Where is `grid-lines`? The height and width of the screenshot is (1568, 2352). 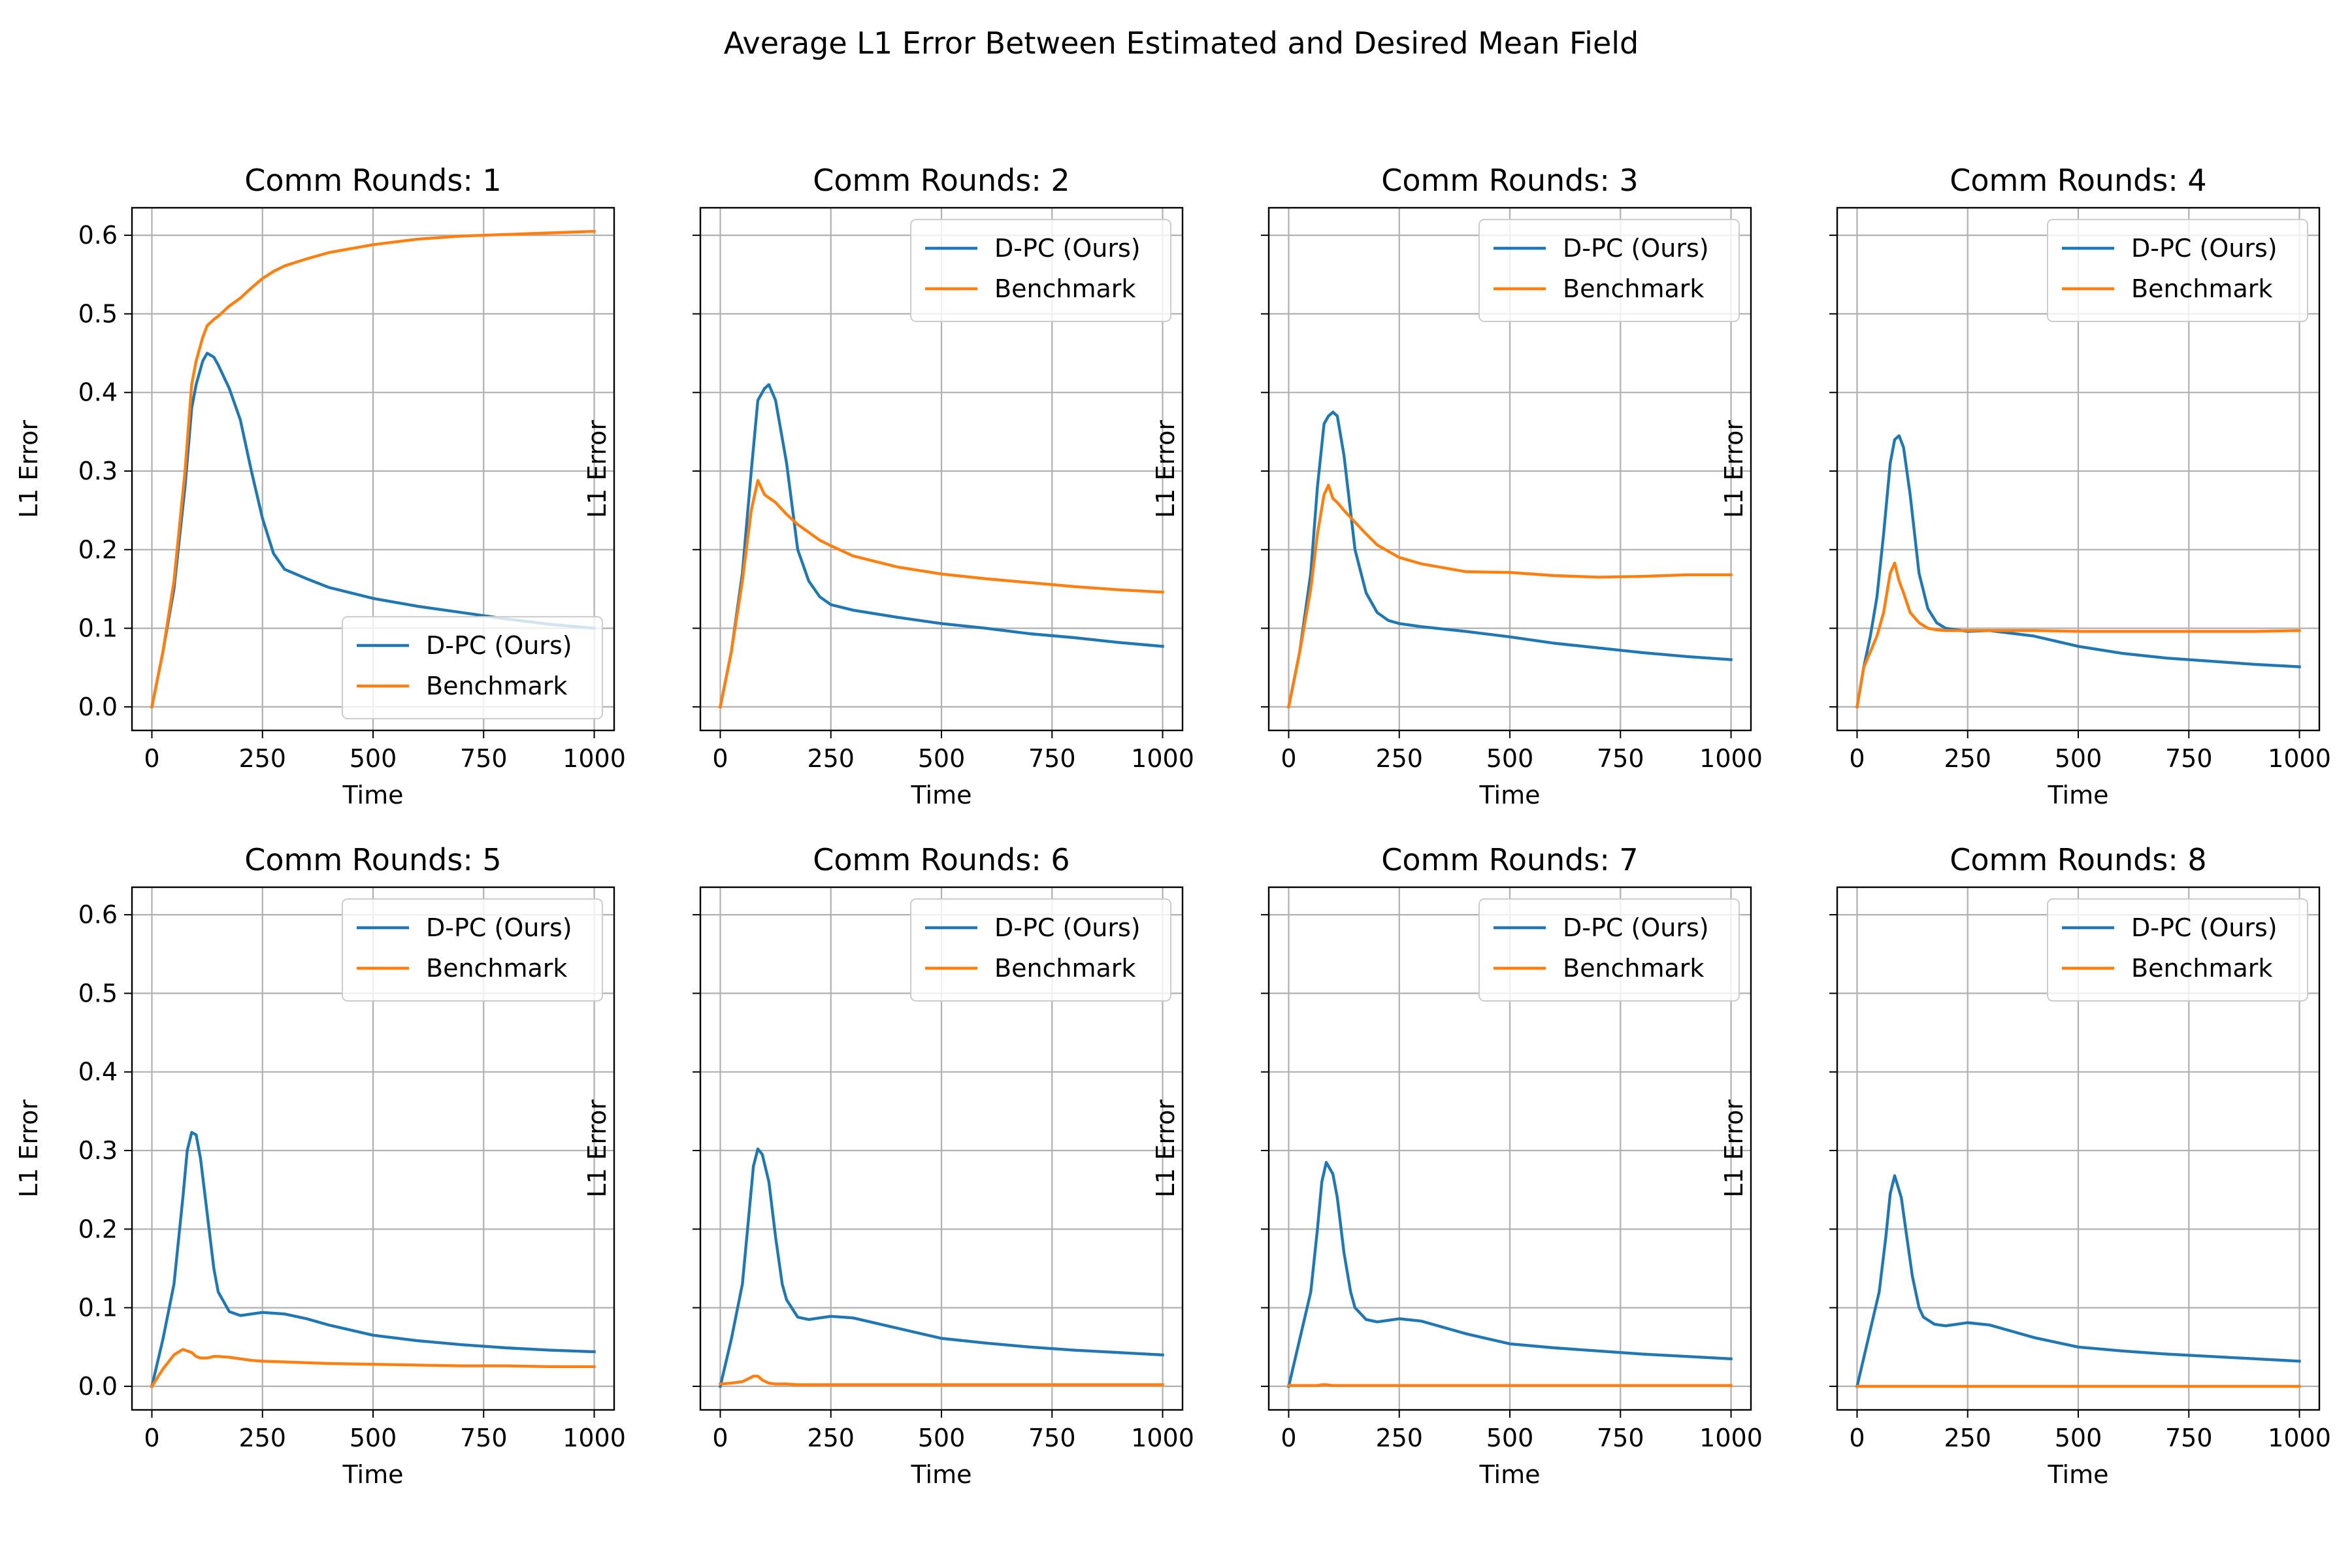 grid-lines is located at coordinates (373, 469).